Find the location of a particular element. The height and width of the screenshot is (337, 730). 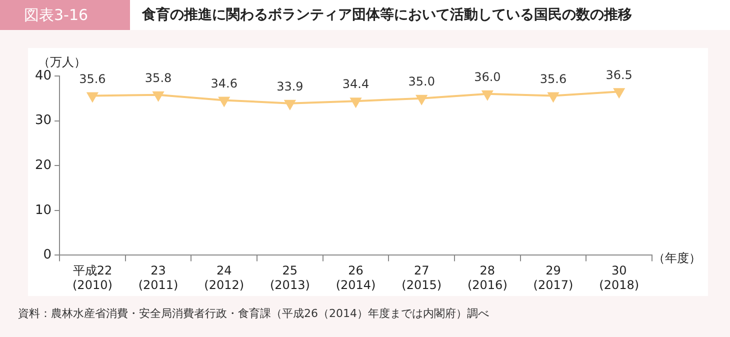

data-label: 35.0 is located at coordinates (421, 81).